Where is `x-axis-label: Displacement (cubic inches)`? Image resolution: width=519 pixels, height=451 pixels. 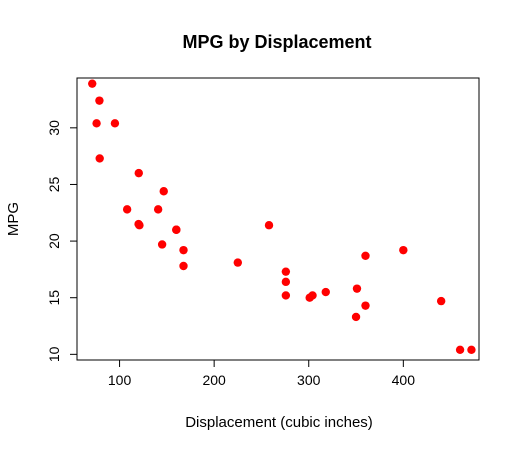
x-axis-label: Displacement (cubic inches) is located at coordinates (279, 422).